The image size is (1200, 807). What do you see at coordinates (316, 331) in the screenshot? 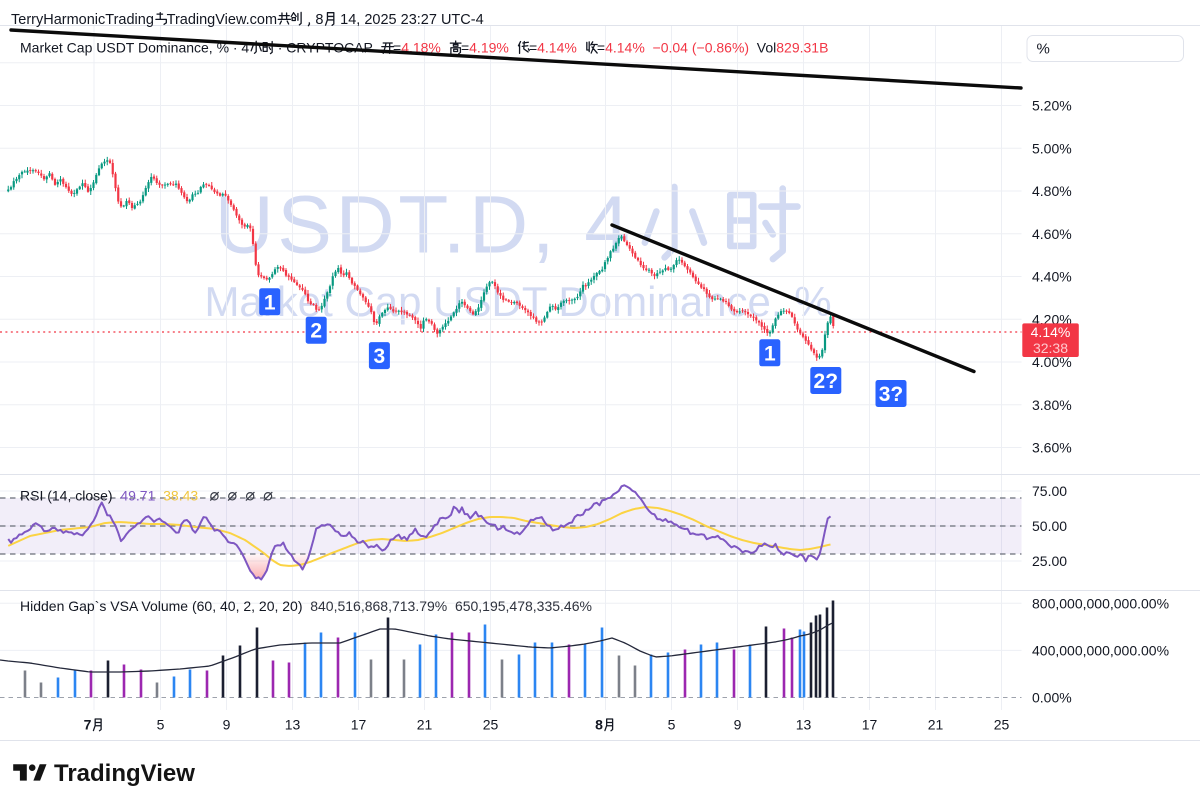
I see `svg-text: 2` at bounding box center [316, 331].